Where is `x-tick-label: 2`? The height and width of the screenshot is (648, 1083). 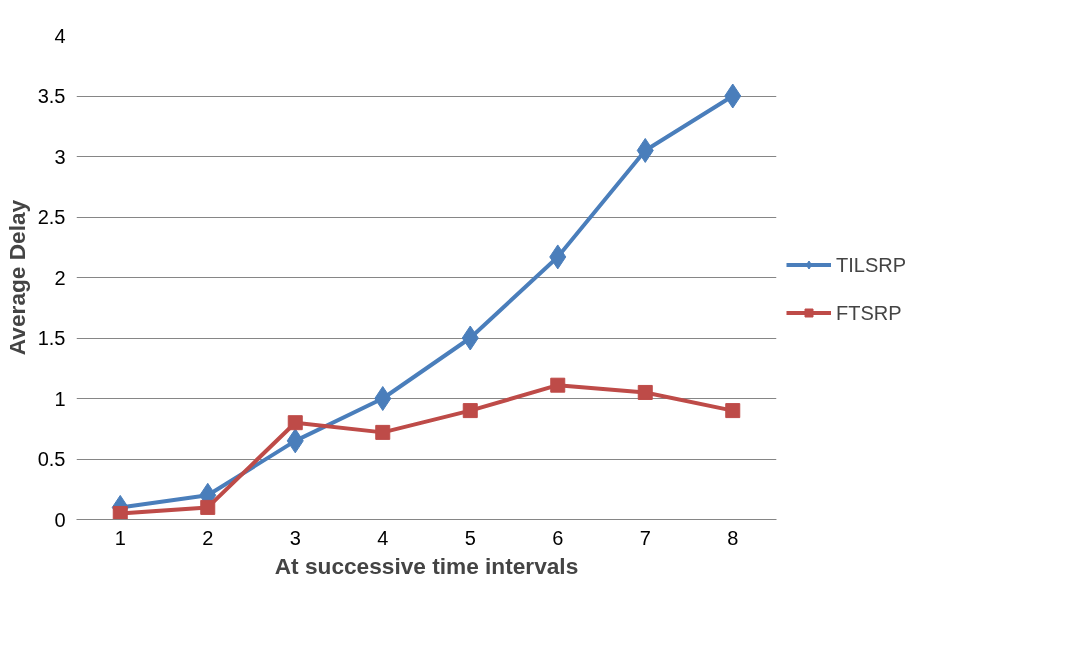
x-tick-label: 2 is located at coordinates (208, 537).